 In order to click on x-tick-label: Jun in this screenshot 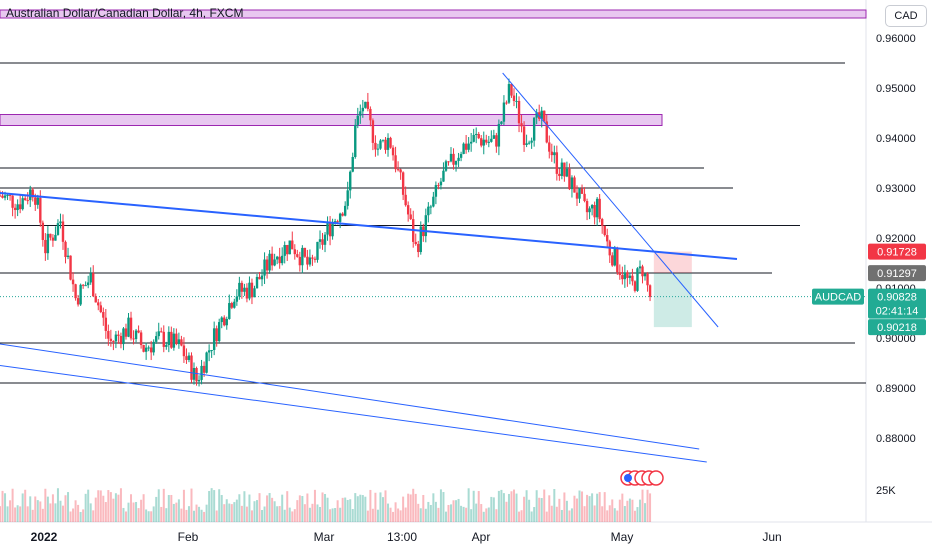, I will do `click(771, 537)`.